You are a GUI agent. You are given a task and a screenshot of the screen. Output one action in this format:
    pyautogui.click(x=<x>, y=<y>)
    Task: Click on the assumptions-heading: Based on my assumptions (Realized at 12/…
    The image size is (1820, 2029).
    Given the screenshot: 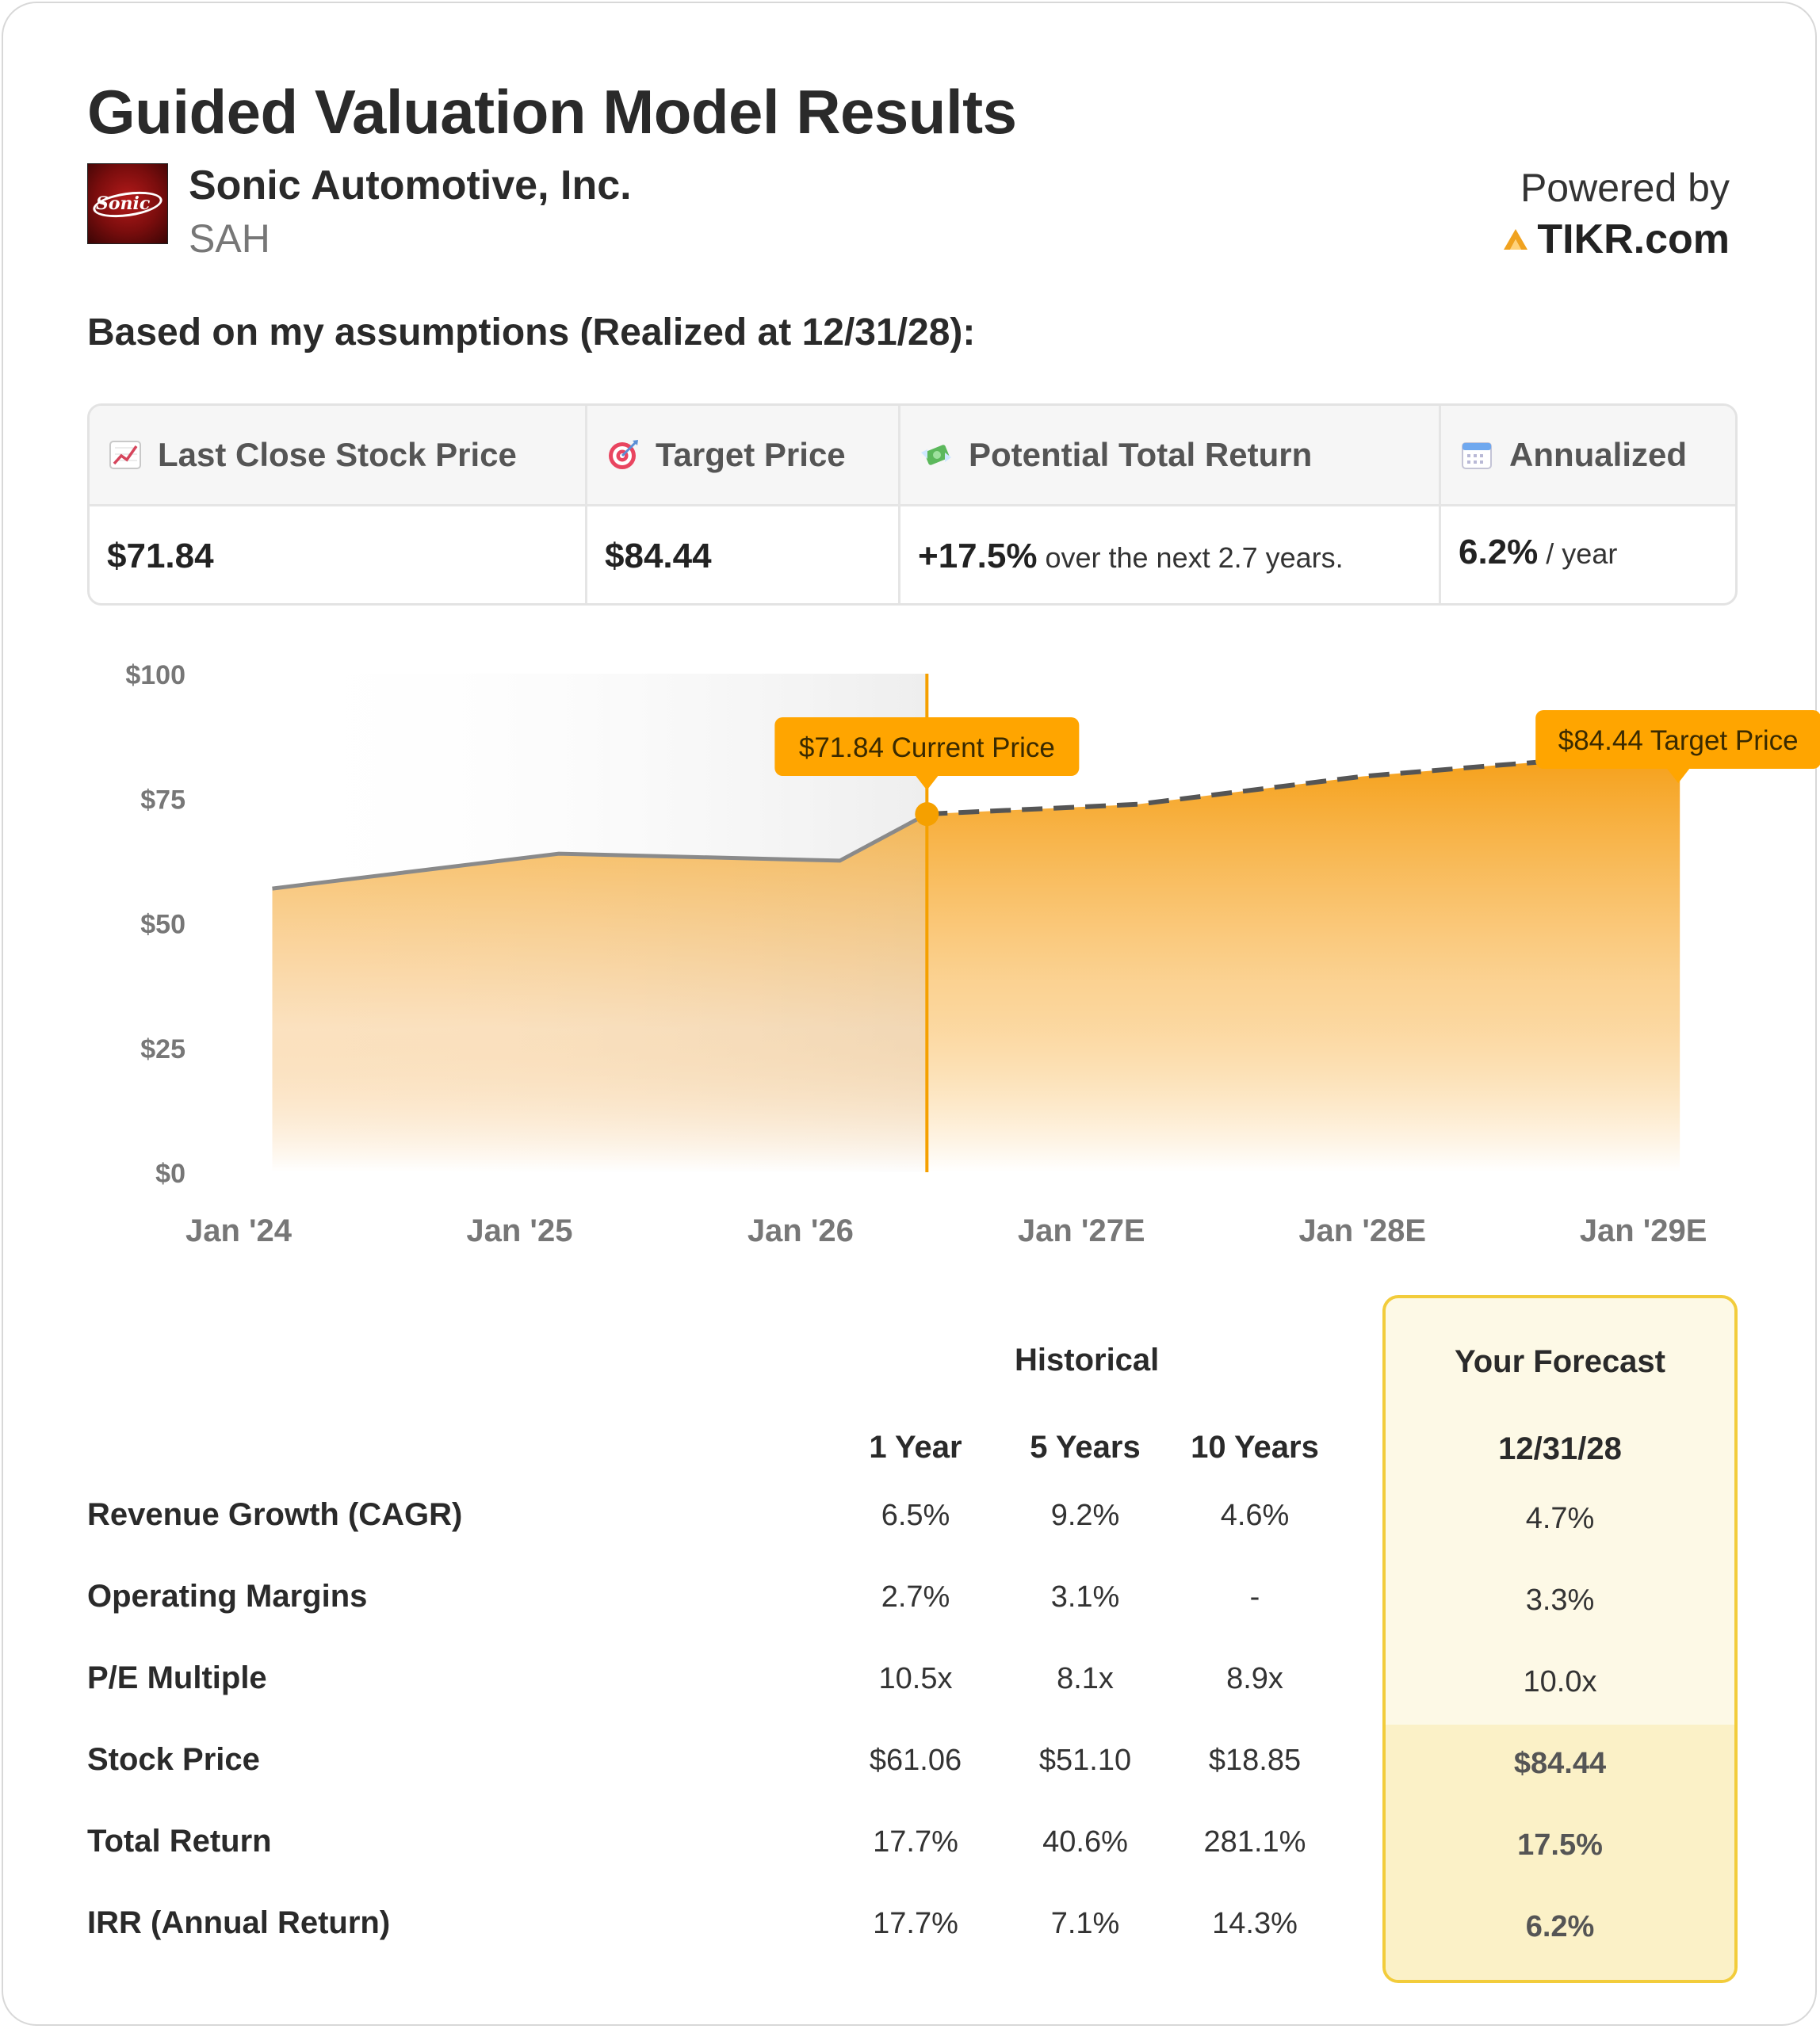 What is the action you would take?
    pyautogui.click(x=531, y=332)
    